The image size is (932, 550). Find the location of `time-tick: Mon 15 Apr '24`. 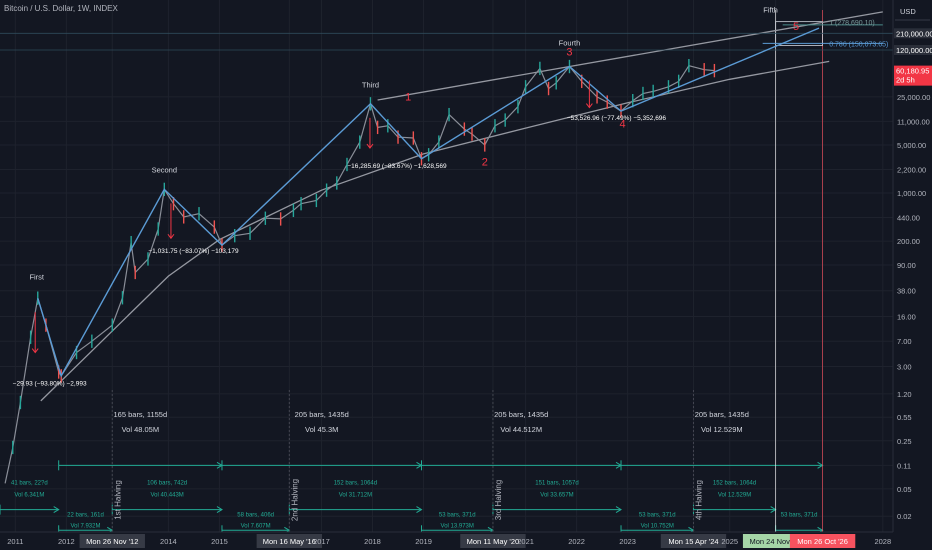

time-tick: Mon 15 Apr '24 is located at coordinates (693, 541).